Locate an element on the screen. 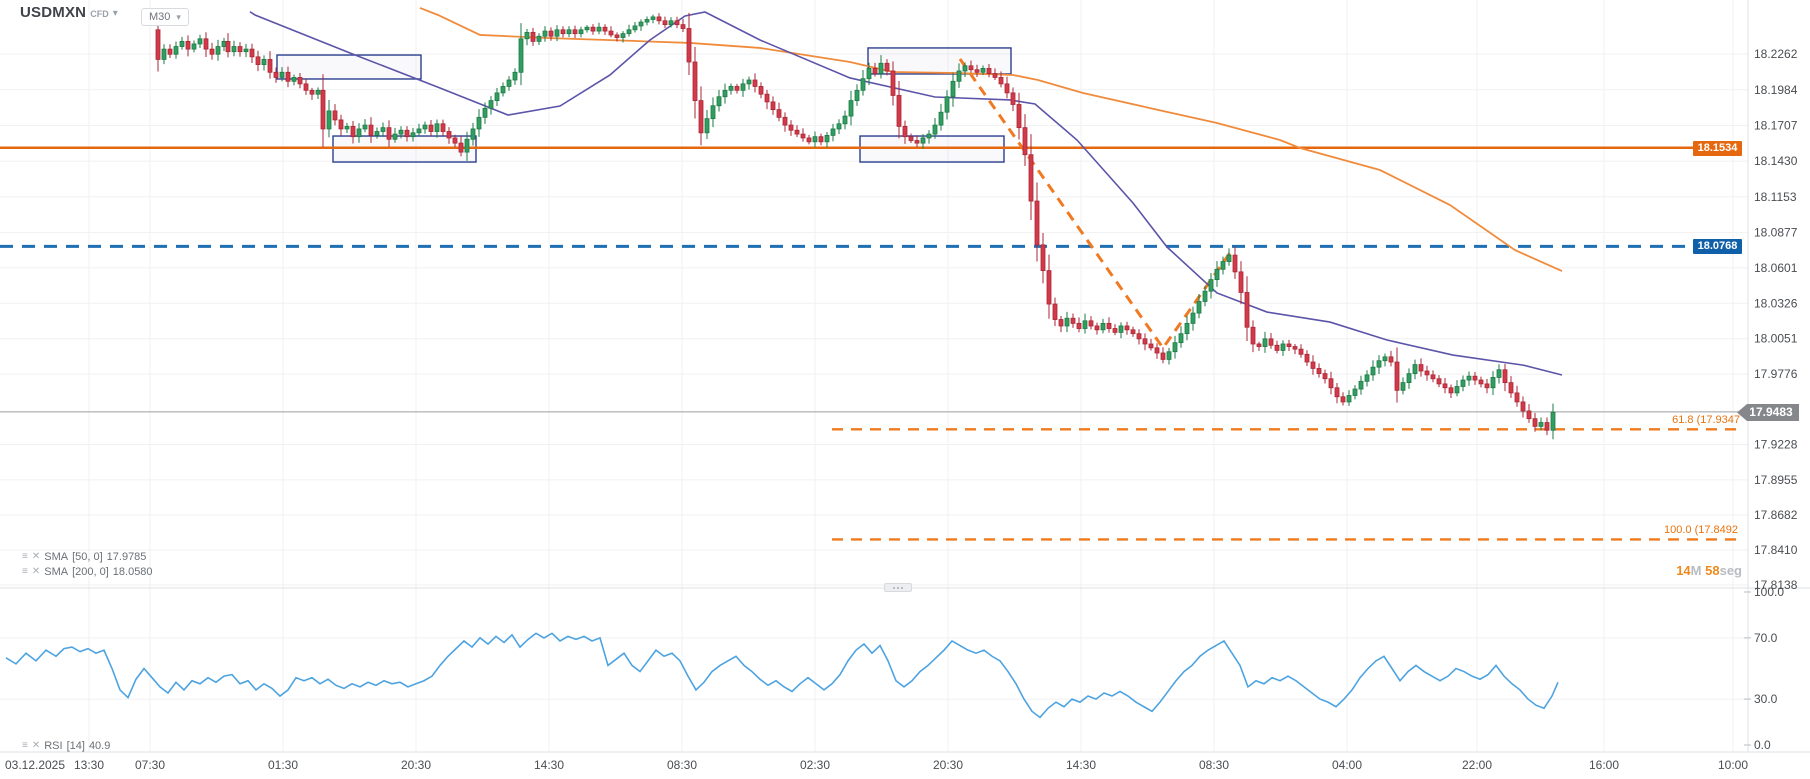  price-tick-label: 18.0051 is located at coordinates (1776, 339).